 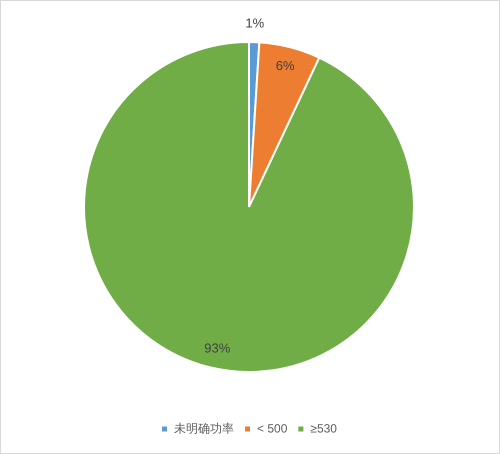 What do you see at coordinates (204, 428) in the screenshot?
I see `legend-label: 未明确功率` at bounding box center [204, 428].